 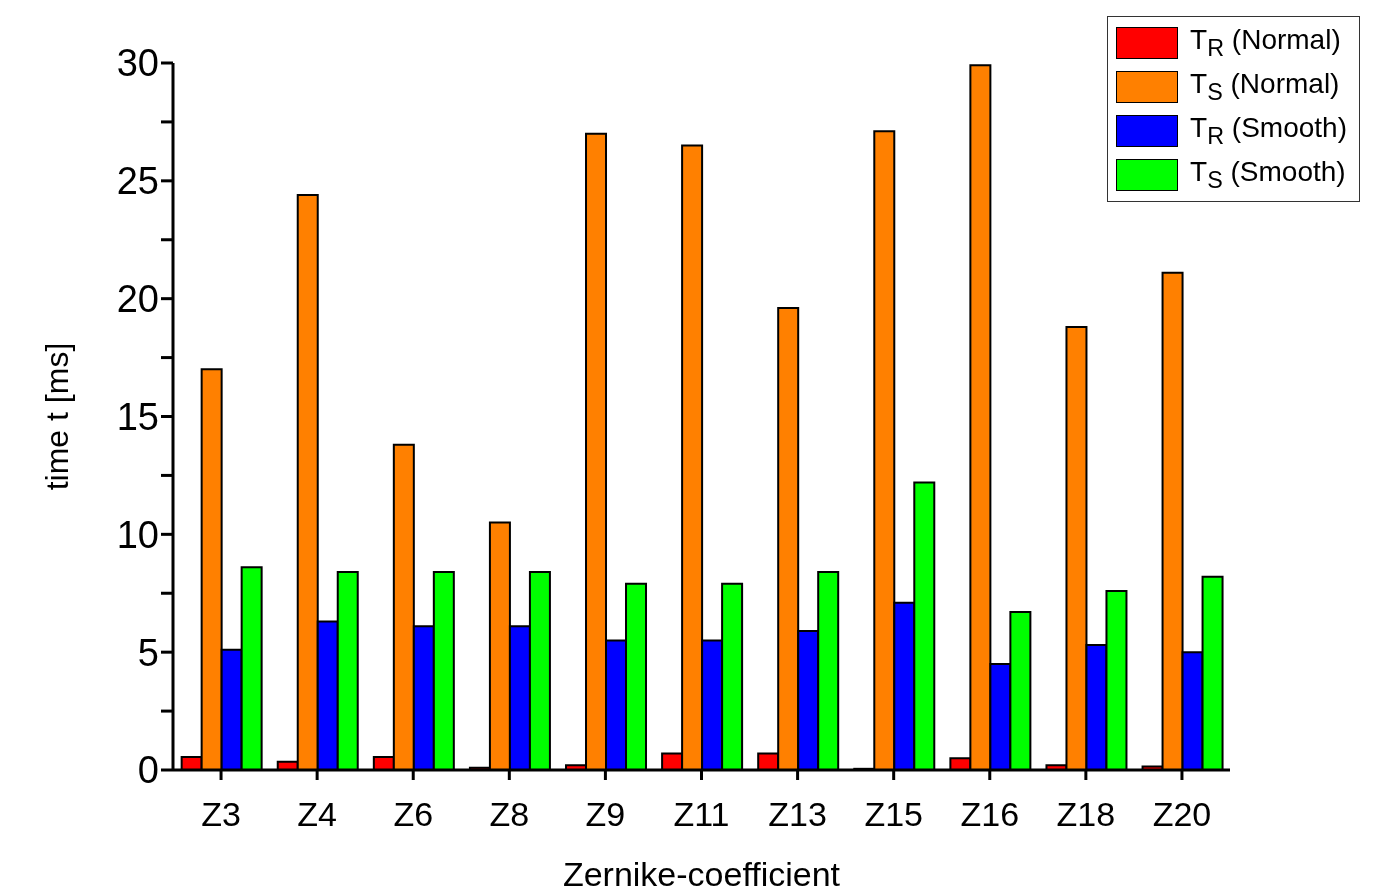 What do you see at coordinates (148, 652) in the screenshot?
I see `y-tick-label: 5` at bounding box center [148, 652].